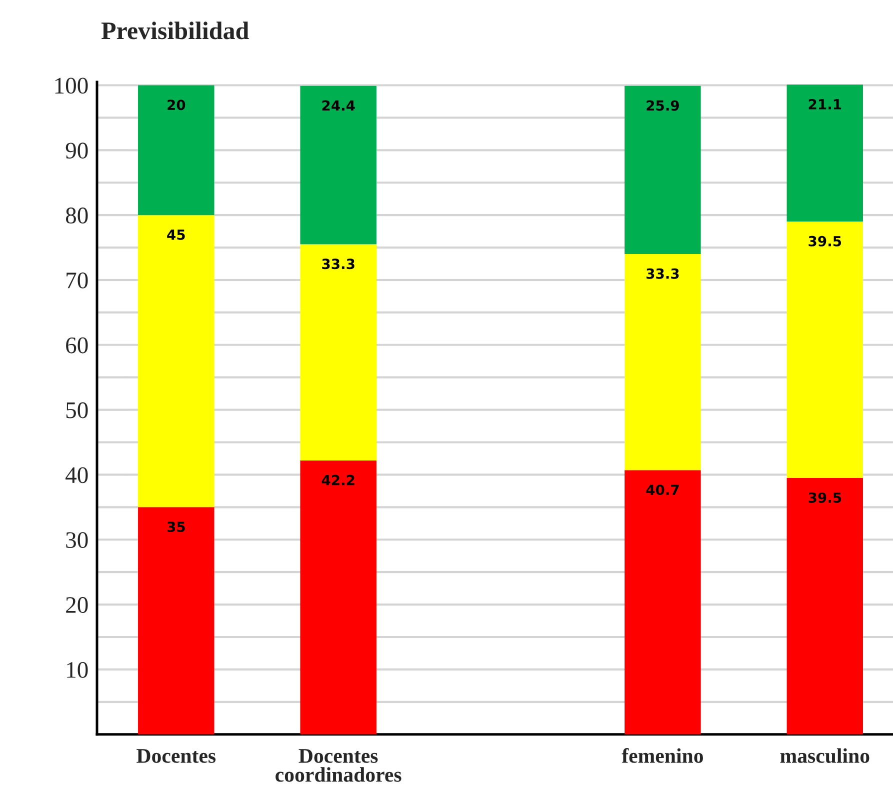 Image resolution: width=893 pixels, height=807 pixels. Describe the element at coordinates (338, 105) in the screenshot. I see `data-label: 24.4` at that location.